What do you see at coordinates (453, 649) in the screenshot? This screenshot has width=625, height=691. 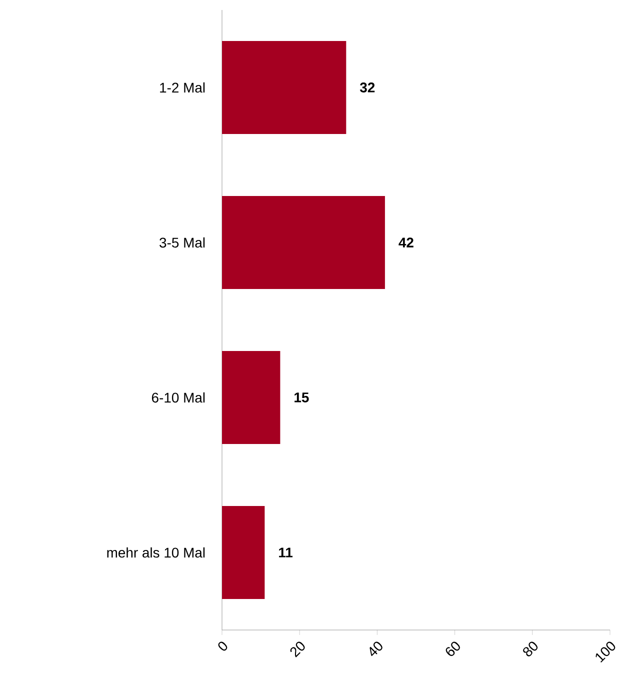 I see `x-tick-label: 60` at bounding box center [453, 649].